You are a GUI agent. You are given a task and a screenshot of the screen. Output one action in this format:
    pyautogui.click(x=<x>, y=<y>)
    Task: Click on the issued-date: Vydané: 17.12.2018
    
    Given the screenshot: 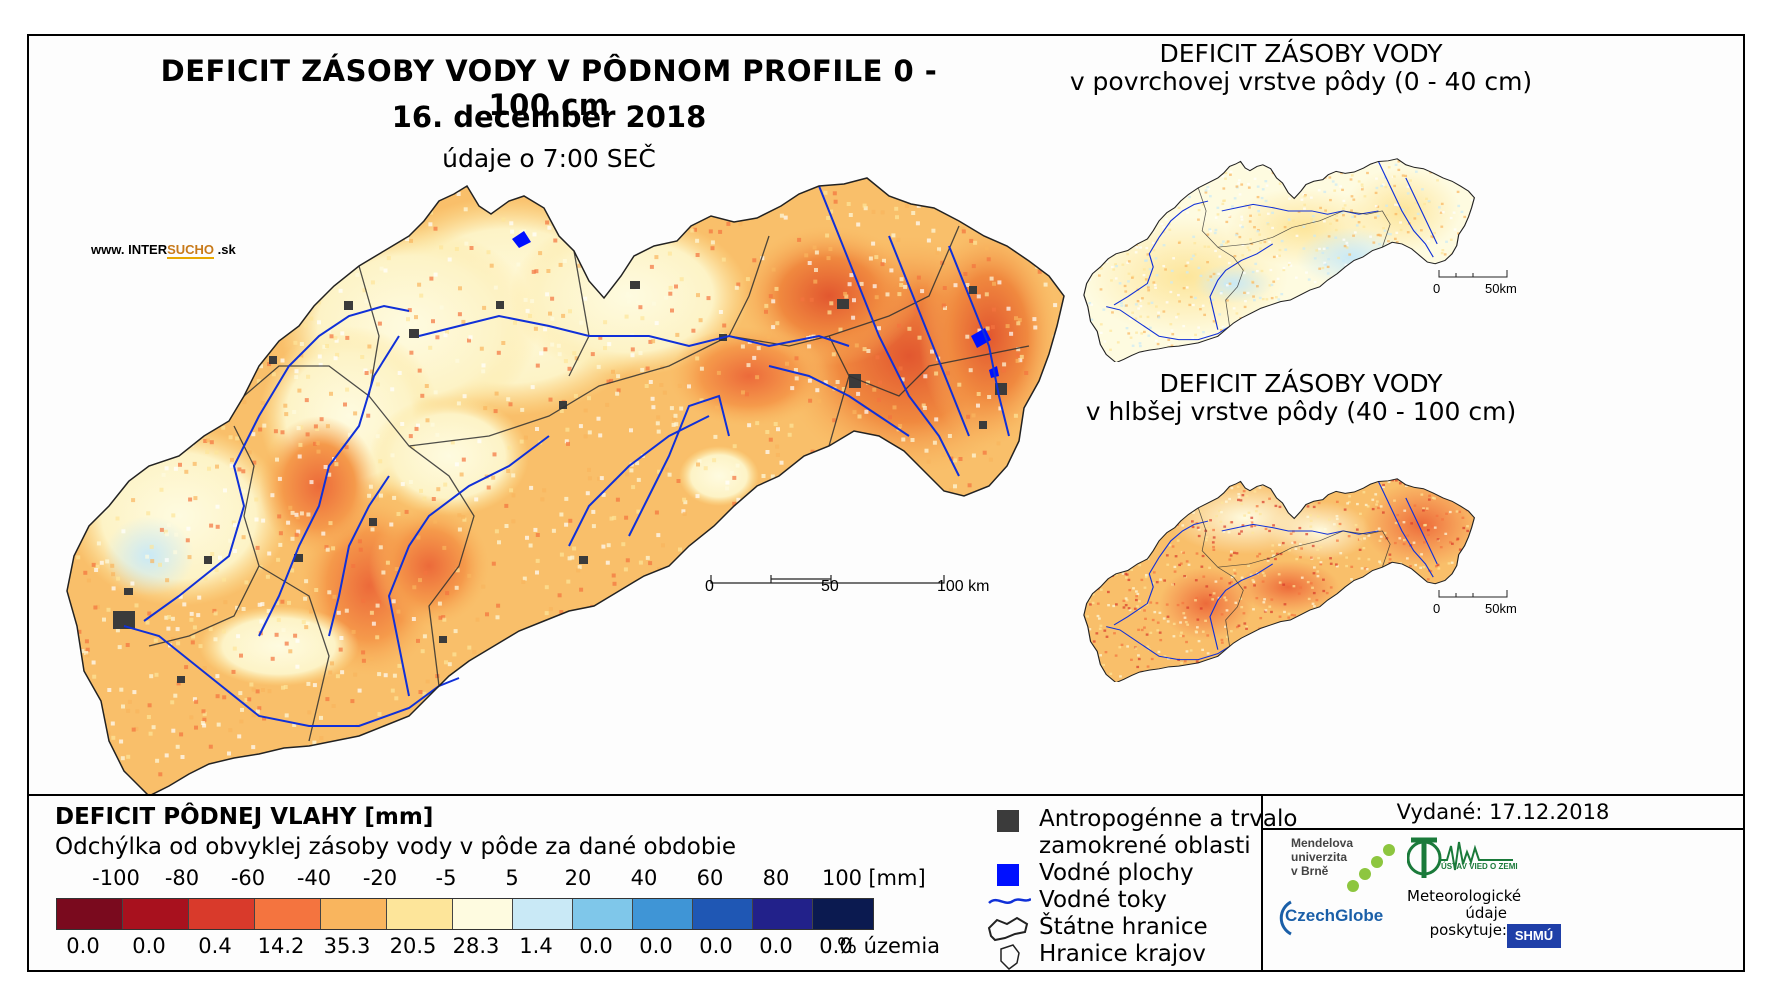 What is the action you would take?
    pyautogui.click(x=1503, y=813)
    